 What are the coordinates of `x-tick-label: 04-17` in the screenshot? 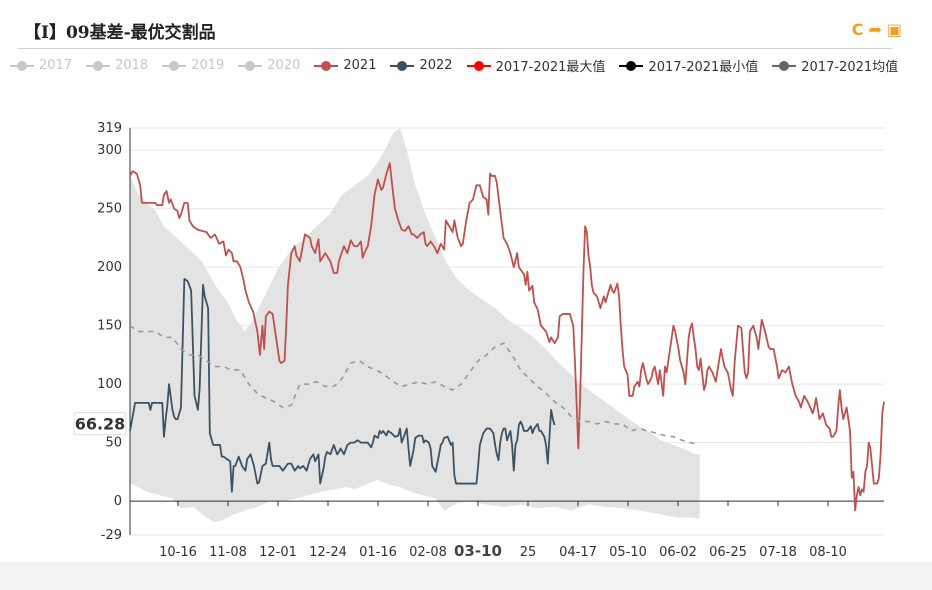 It's located at (578, 552).